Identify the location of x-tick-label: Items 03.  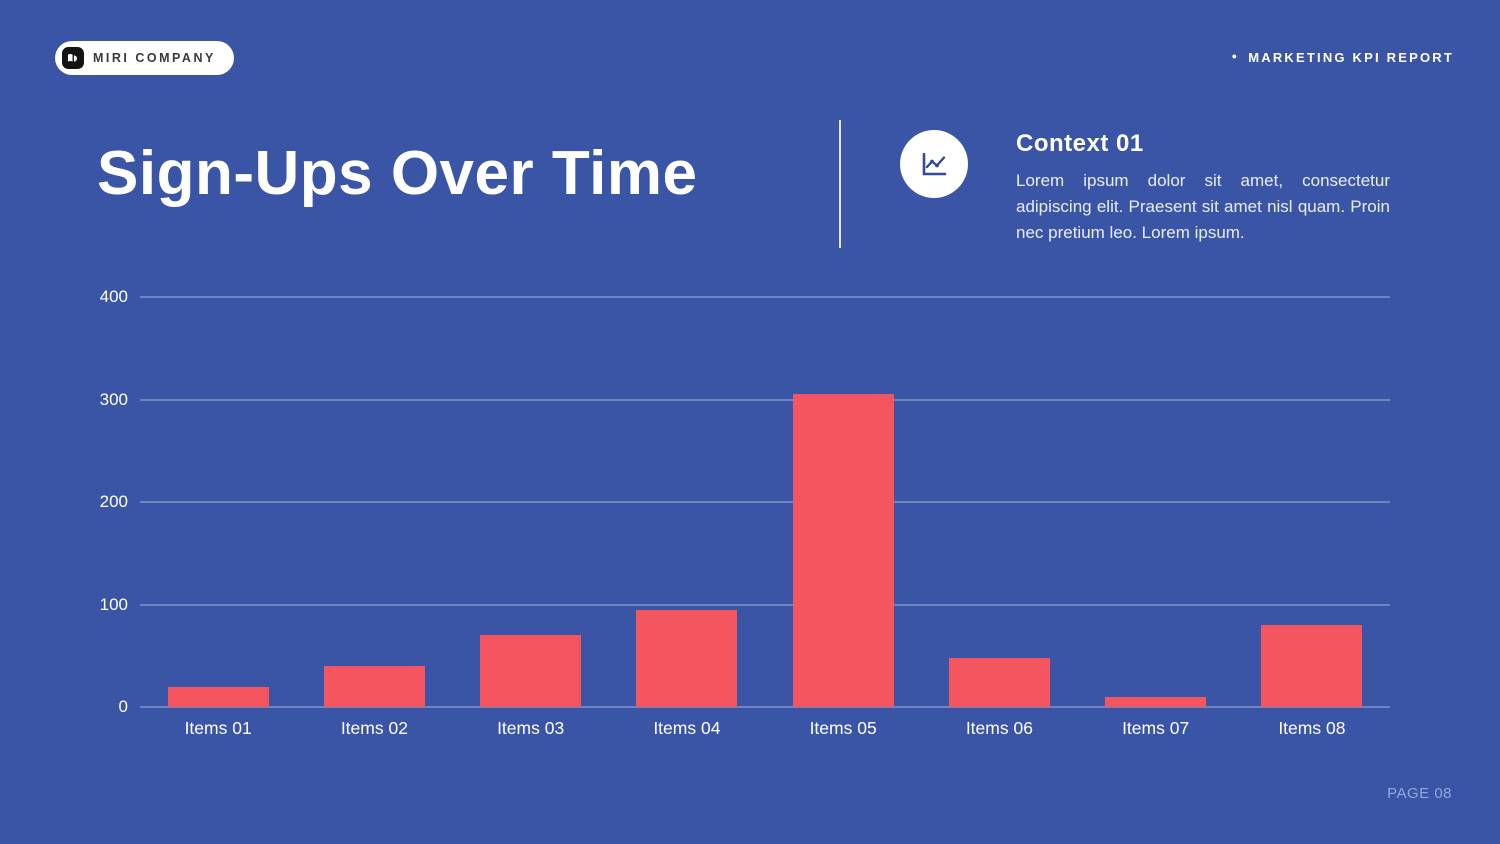
(531, 728).